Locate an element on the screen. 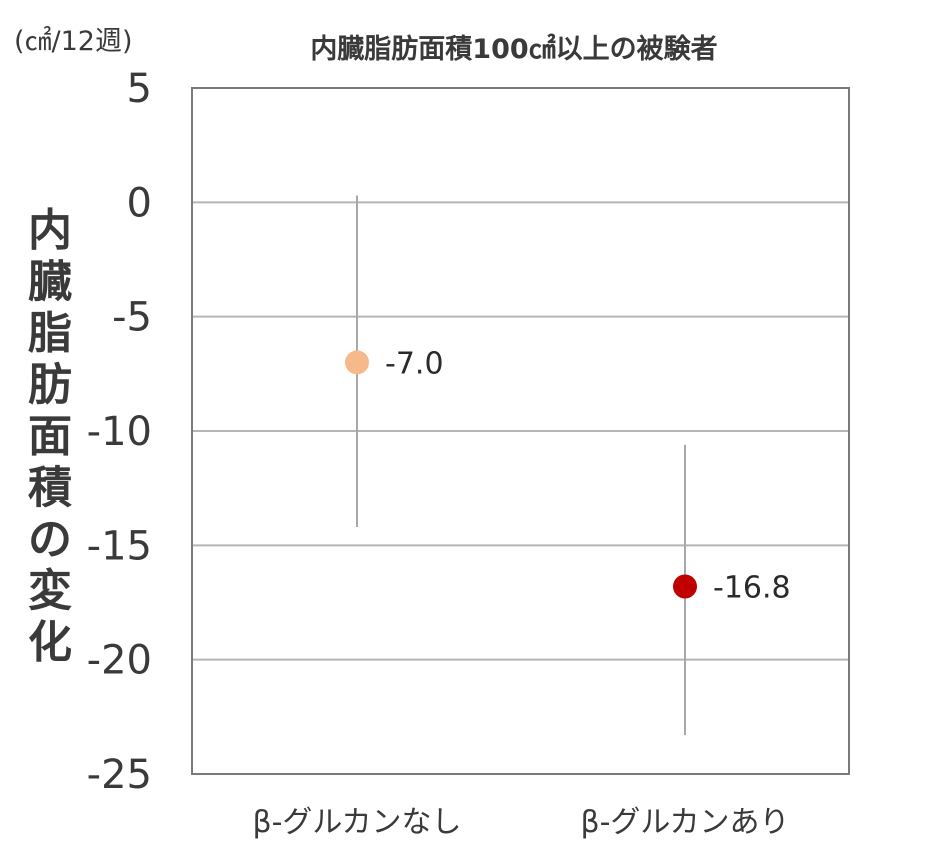 The width and height of the screenshot is (940, 858). unit-label: (㎠/12週) is located at coordinates (73, 41).